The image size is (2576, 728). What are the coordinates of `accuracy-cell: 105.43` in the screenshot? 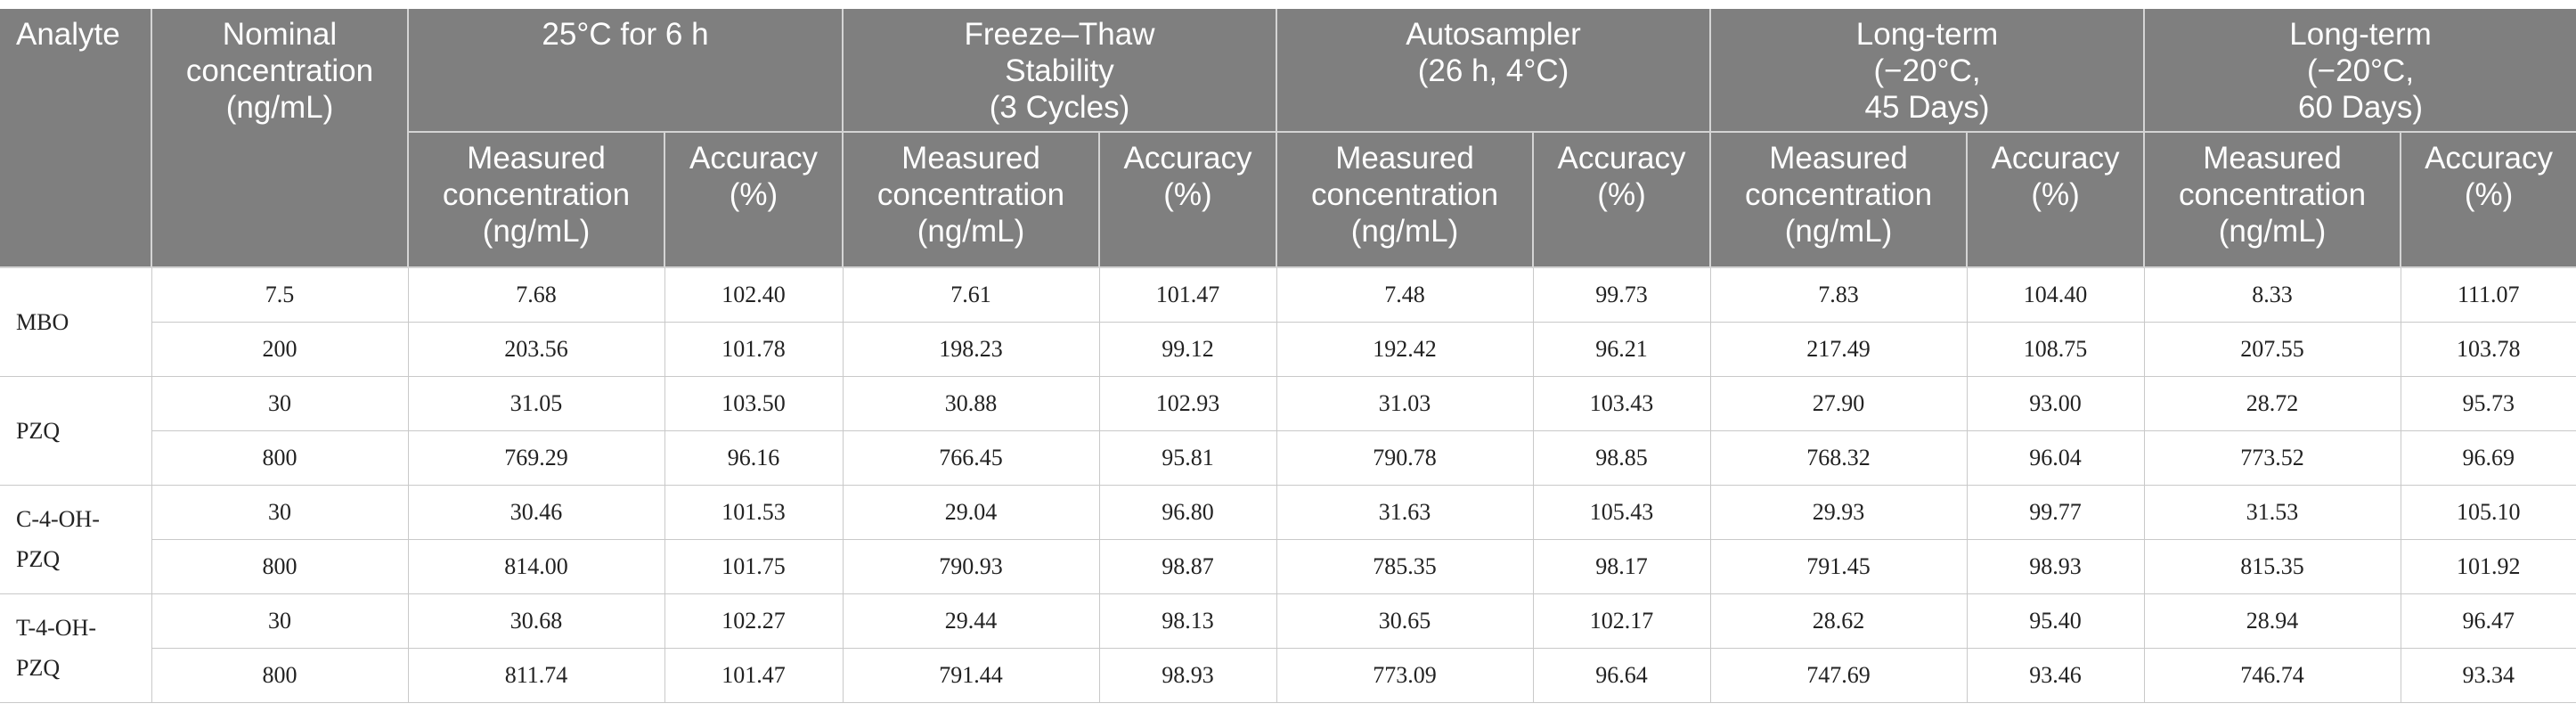 It's located at (1622, 512).